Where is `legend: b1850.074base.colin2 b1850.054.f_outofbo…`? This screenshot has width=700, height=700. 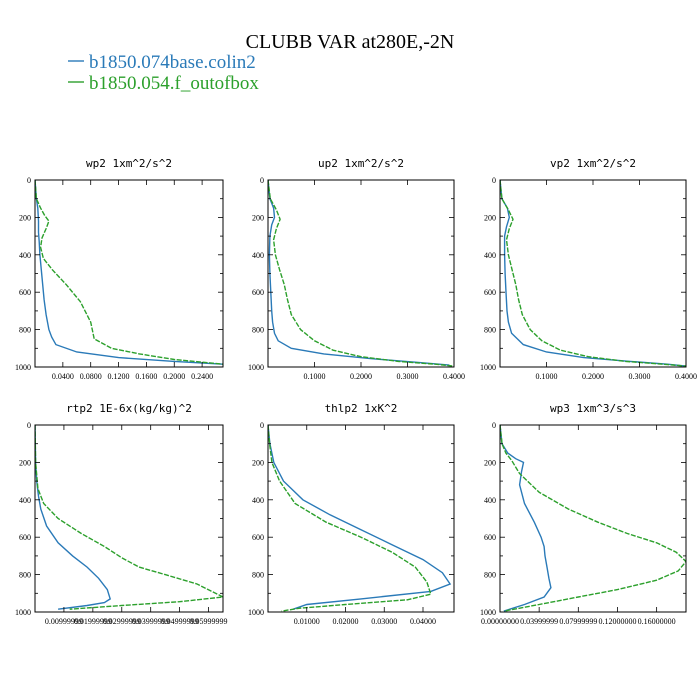 legend: b1850.074base.colin2 b1850.054.f_outofbo… is located at coordinates (163, 73).